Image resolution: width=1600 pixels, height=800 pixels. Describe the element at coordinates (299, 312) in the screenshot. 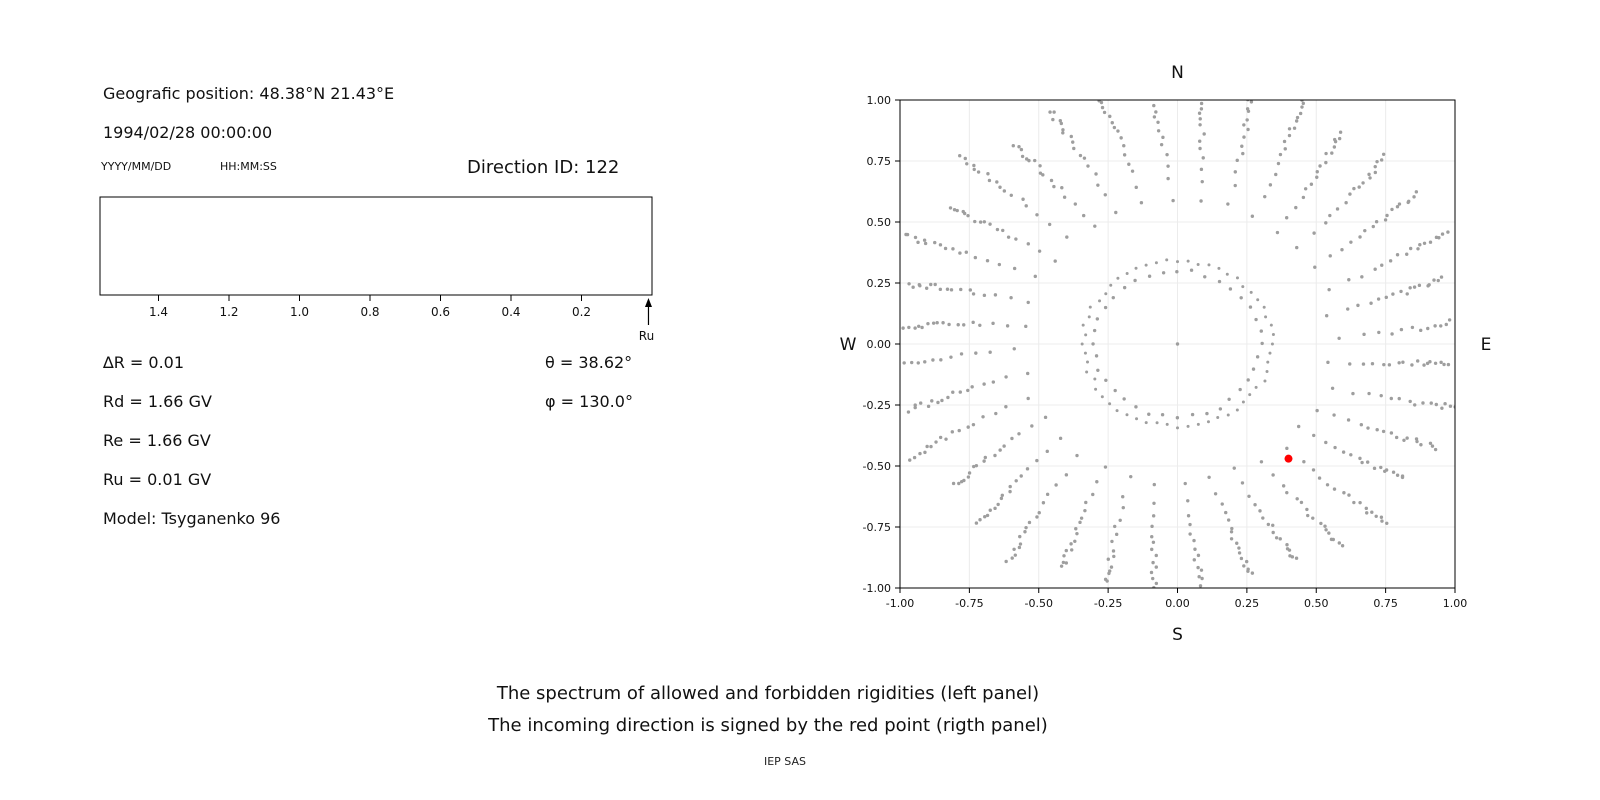

I see `spectrum-x-tick-label: 1.0` at that location.